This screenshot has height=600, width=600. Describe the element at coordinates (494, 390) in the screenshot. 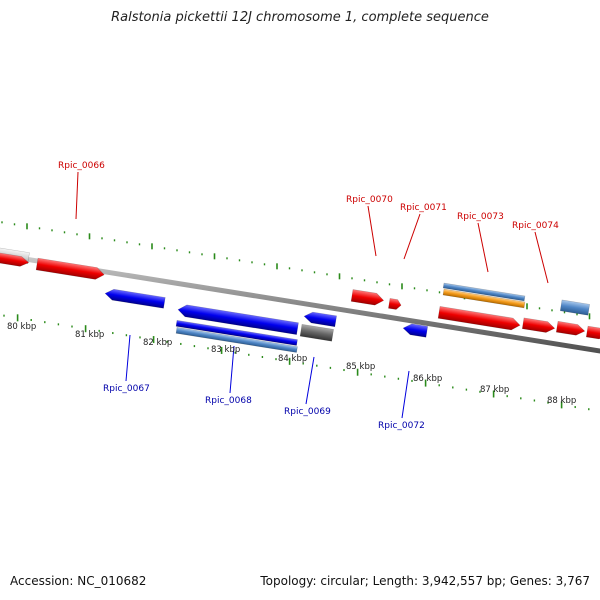

I see `scale-label: 87 kbp` at that location.